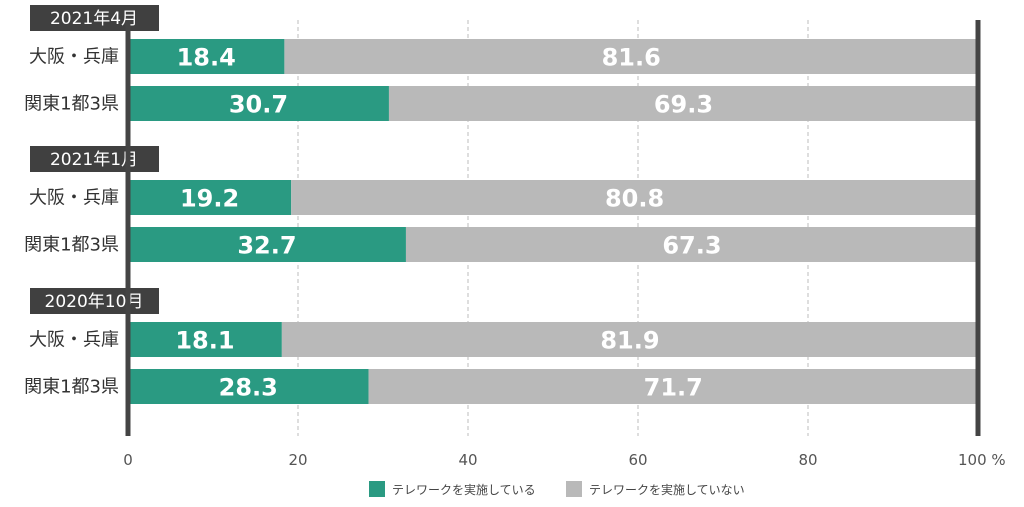 The height and width of the screenshot is (507, 1024). Describe the element at coordinates (574, 489) in the screenshot. I see `legend-swatch-not-teleworking` at that location.